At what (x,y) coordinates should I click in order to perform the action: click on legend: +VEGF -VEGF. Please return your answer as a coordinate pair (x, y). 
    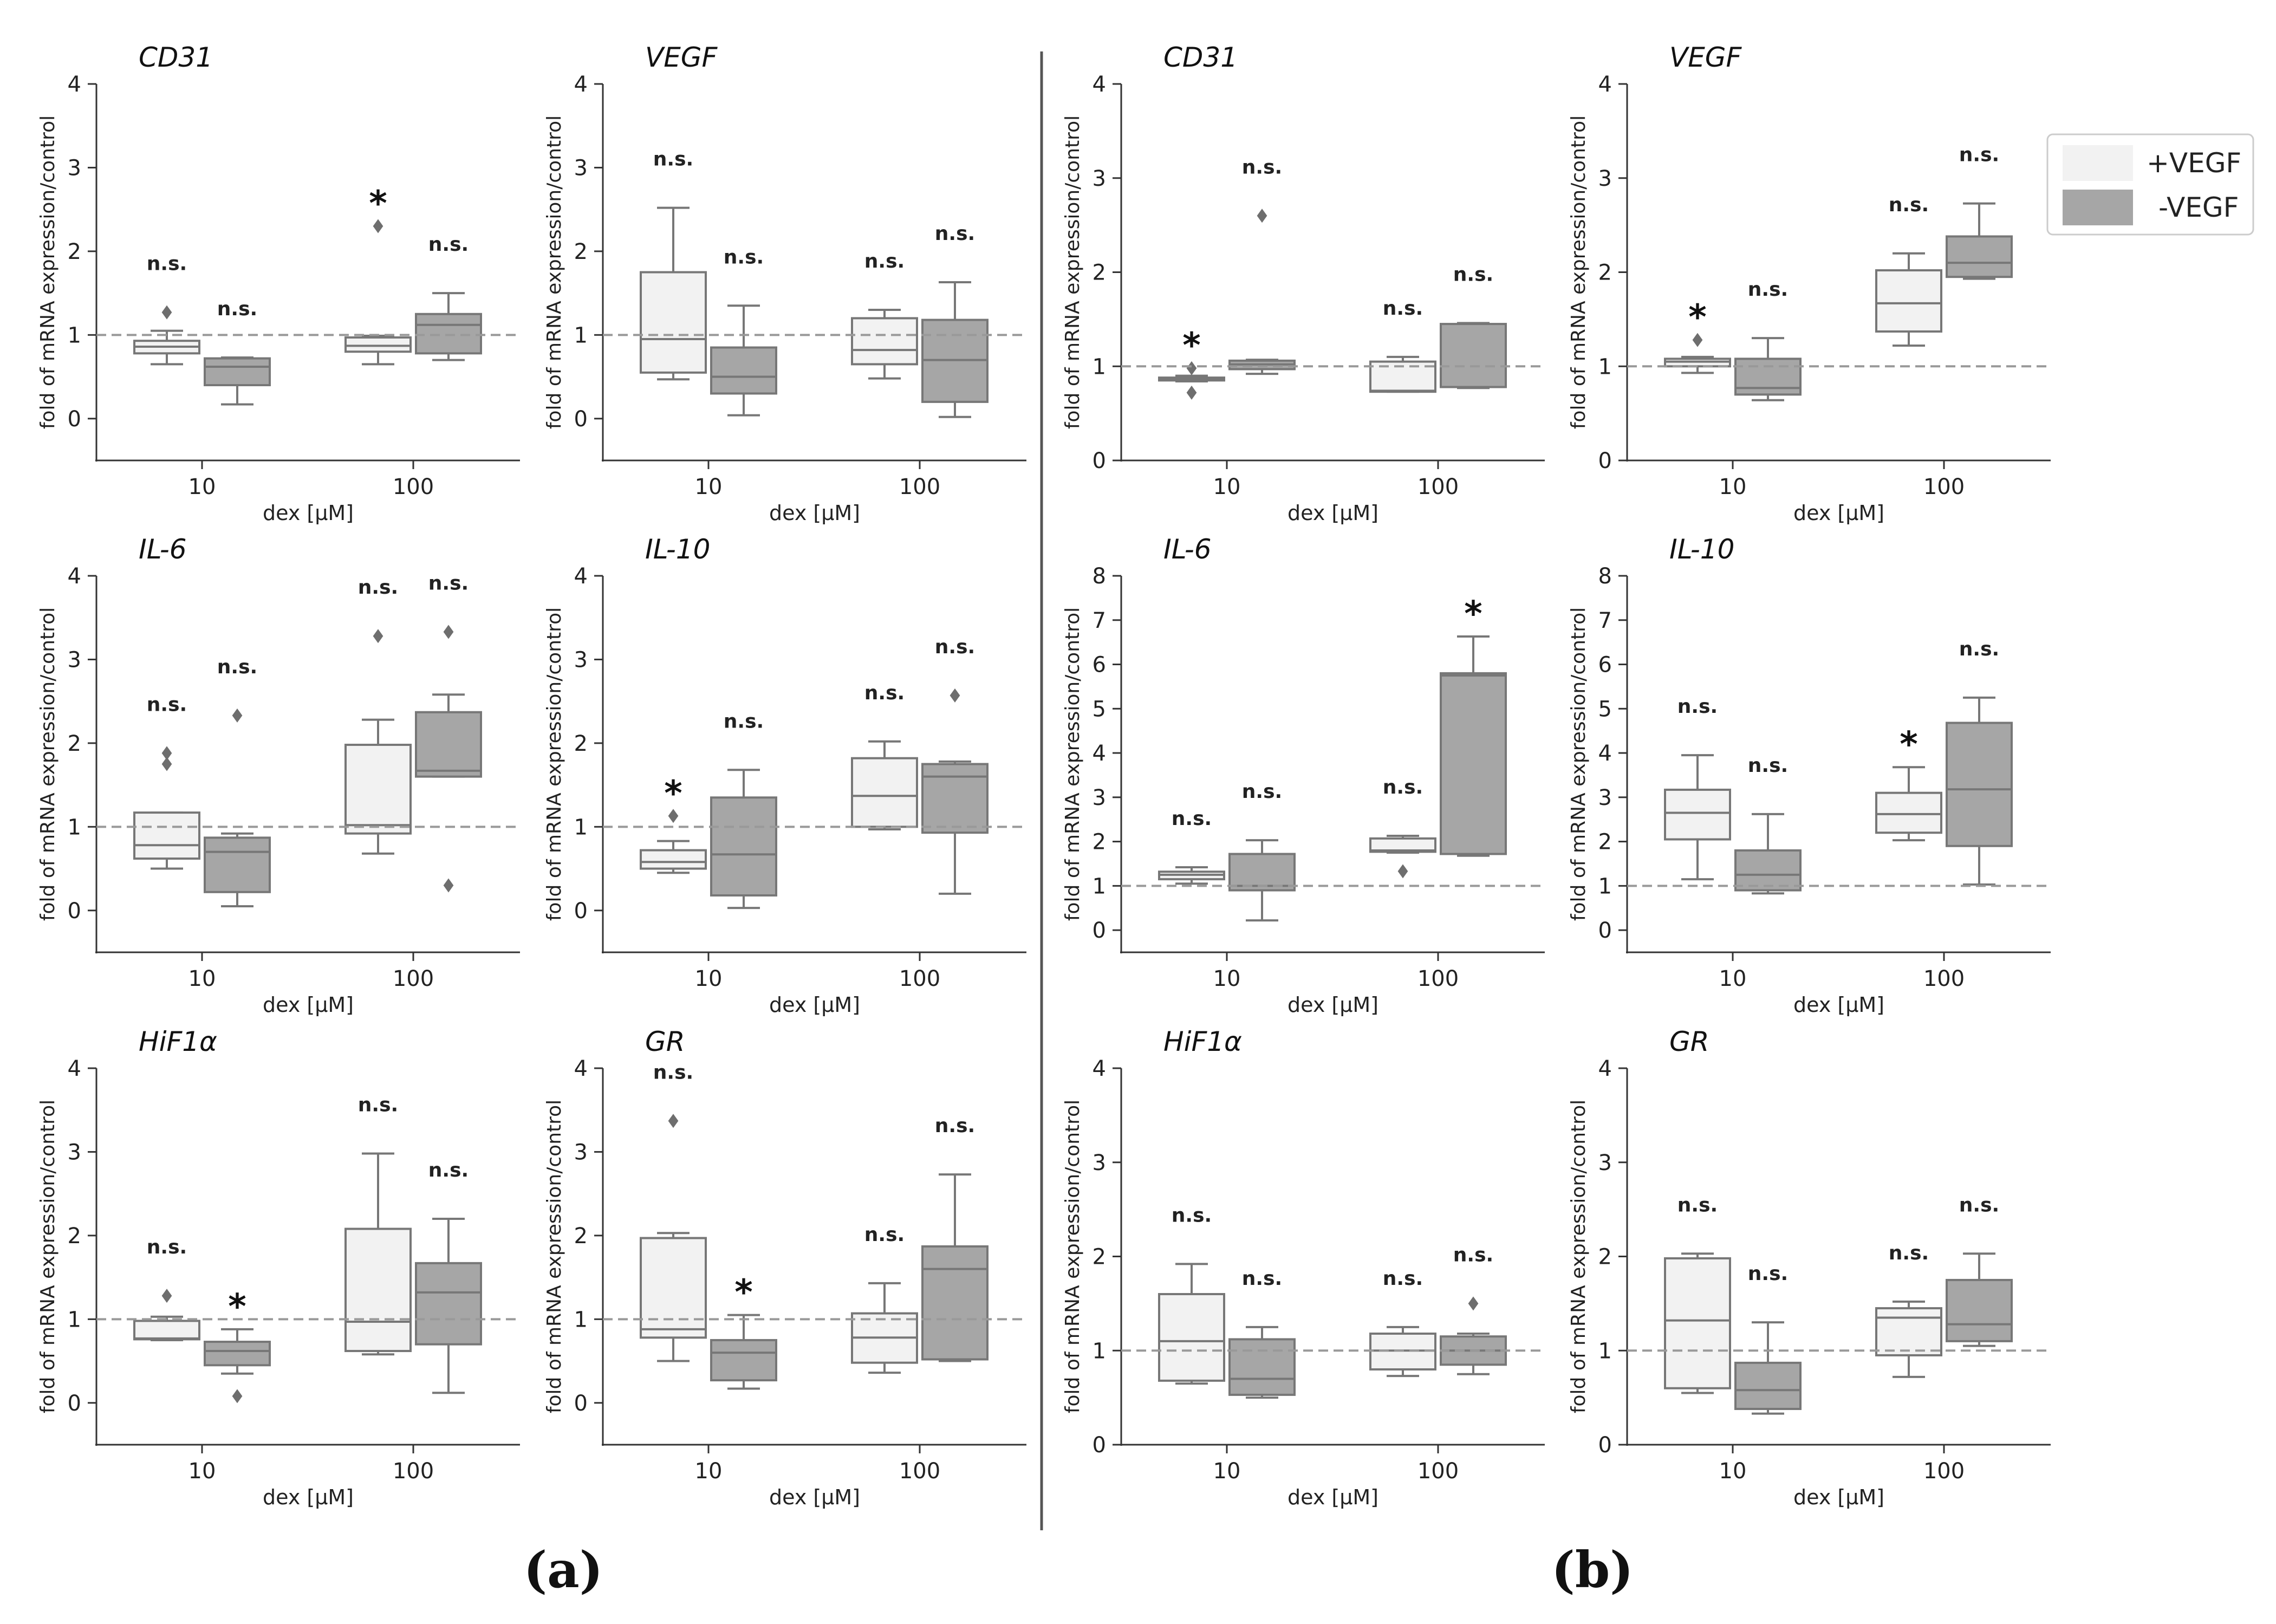
    Looking at the image, I should click on (2150, 184).